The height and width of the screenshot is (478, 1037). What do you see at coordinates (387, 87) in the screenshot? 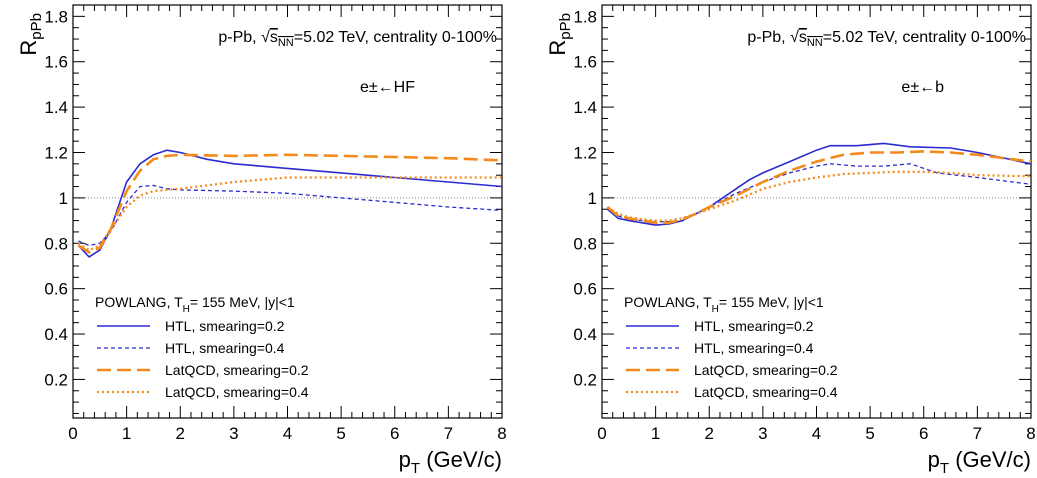
I see `particle-label: e±←HF` at bounding box center [387, 87].